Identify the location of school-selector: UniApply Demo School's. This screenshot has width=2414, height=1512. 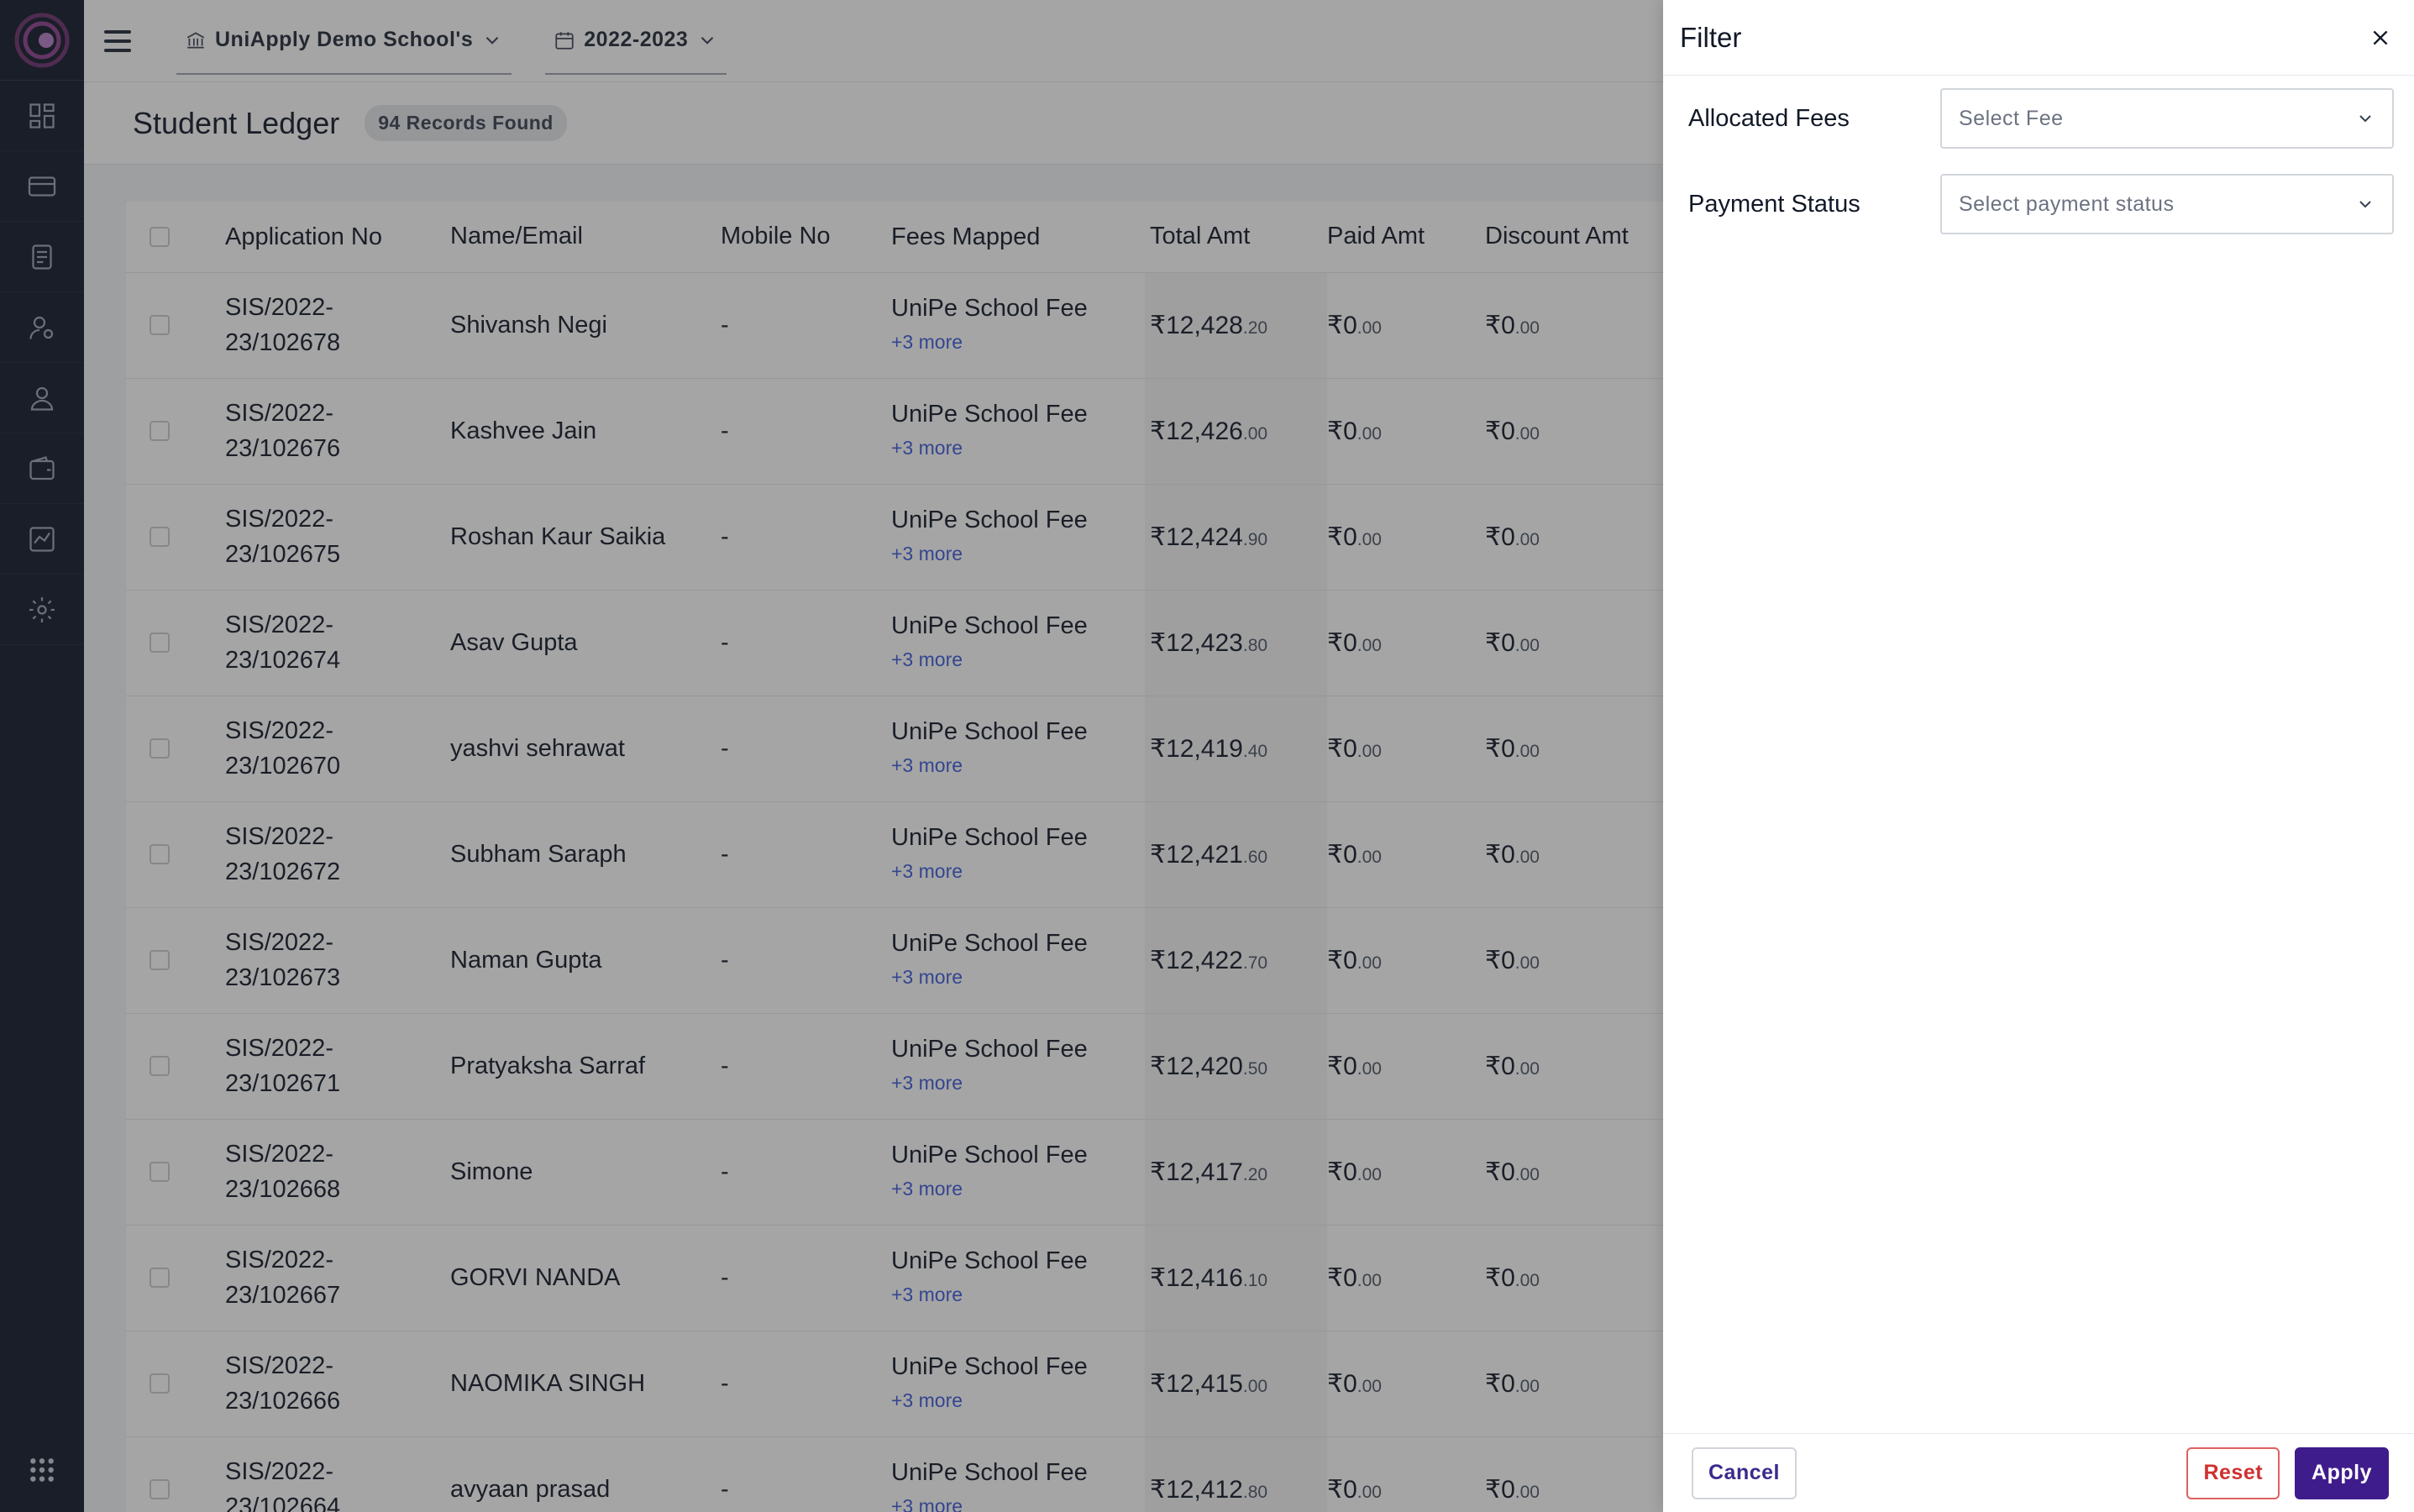
(344, 41).